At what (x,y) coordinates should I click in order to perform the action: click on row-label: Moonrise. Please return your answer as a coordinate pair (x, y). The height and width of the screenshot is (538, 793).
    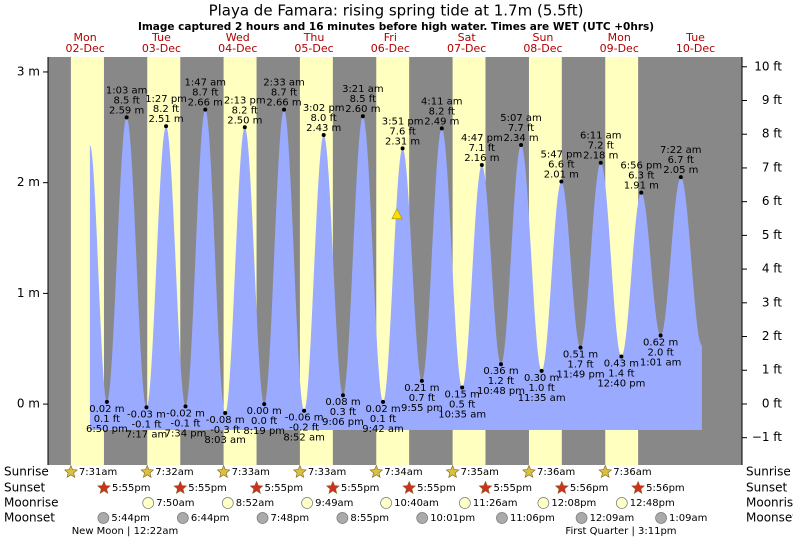
    Looking at the image, I should click on (31, 503).